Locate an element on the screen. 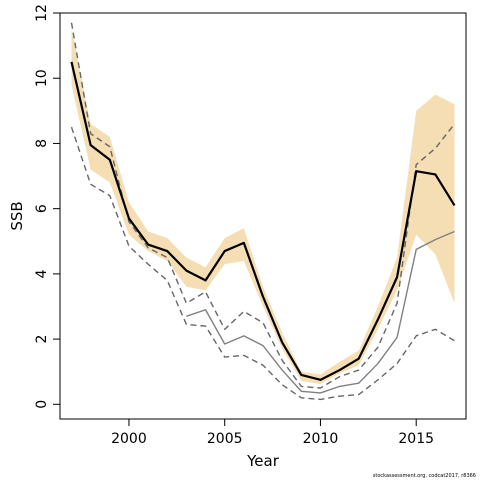  y-tick-label: 6 is located at coordinates (42, 208).